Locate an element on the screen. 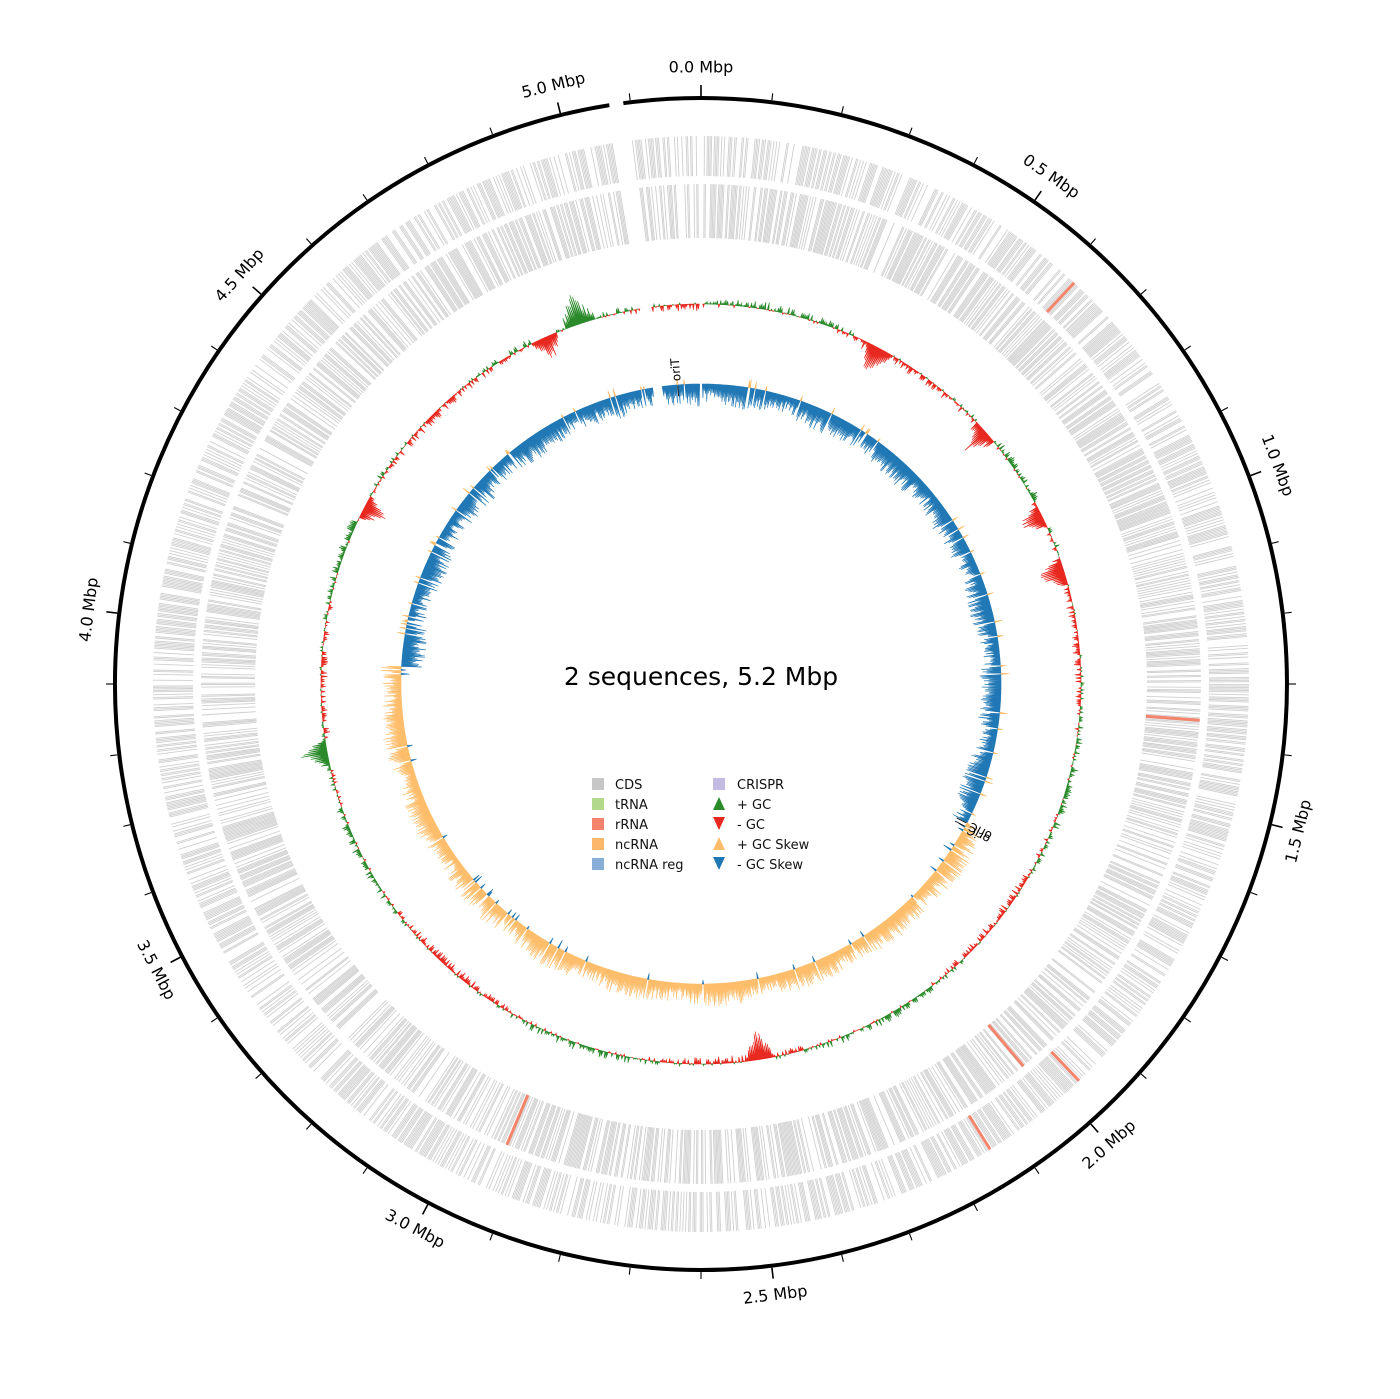  tick-label: 3.5 Mbp is located at coordinates (156, 970).